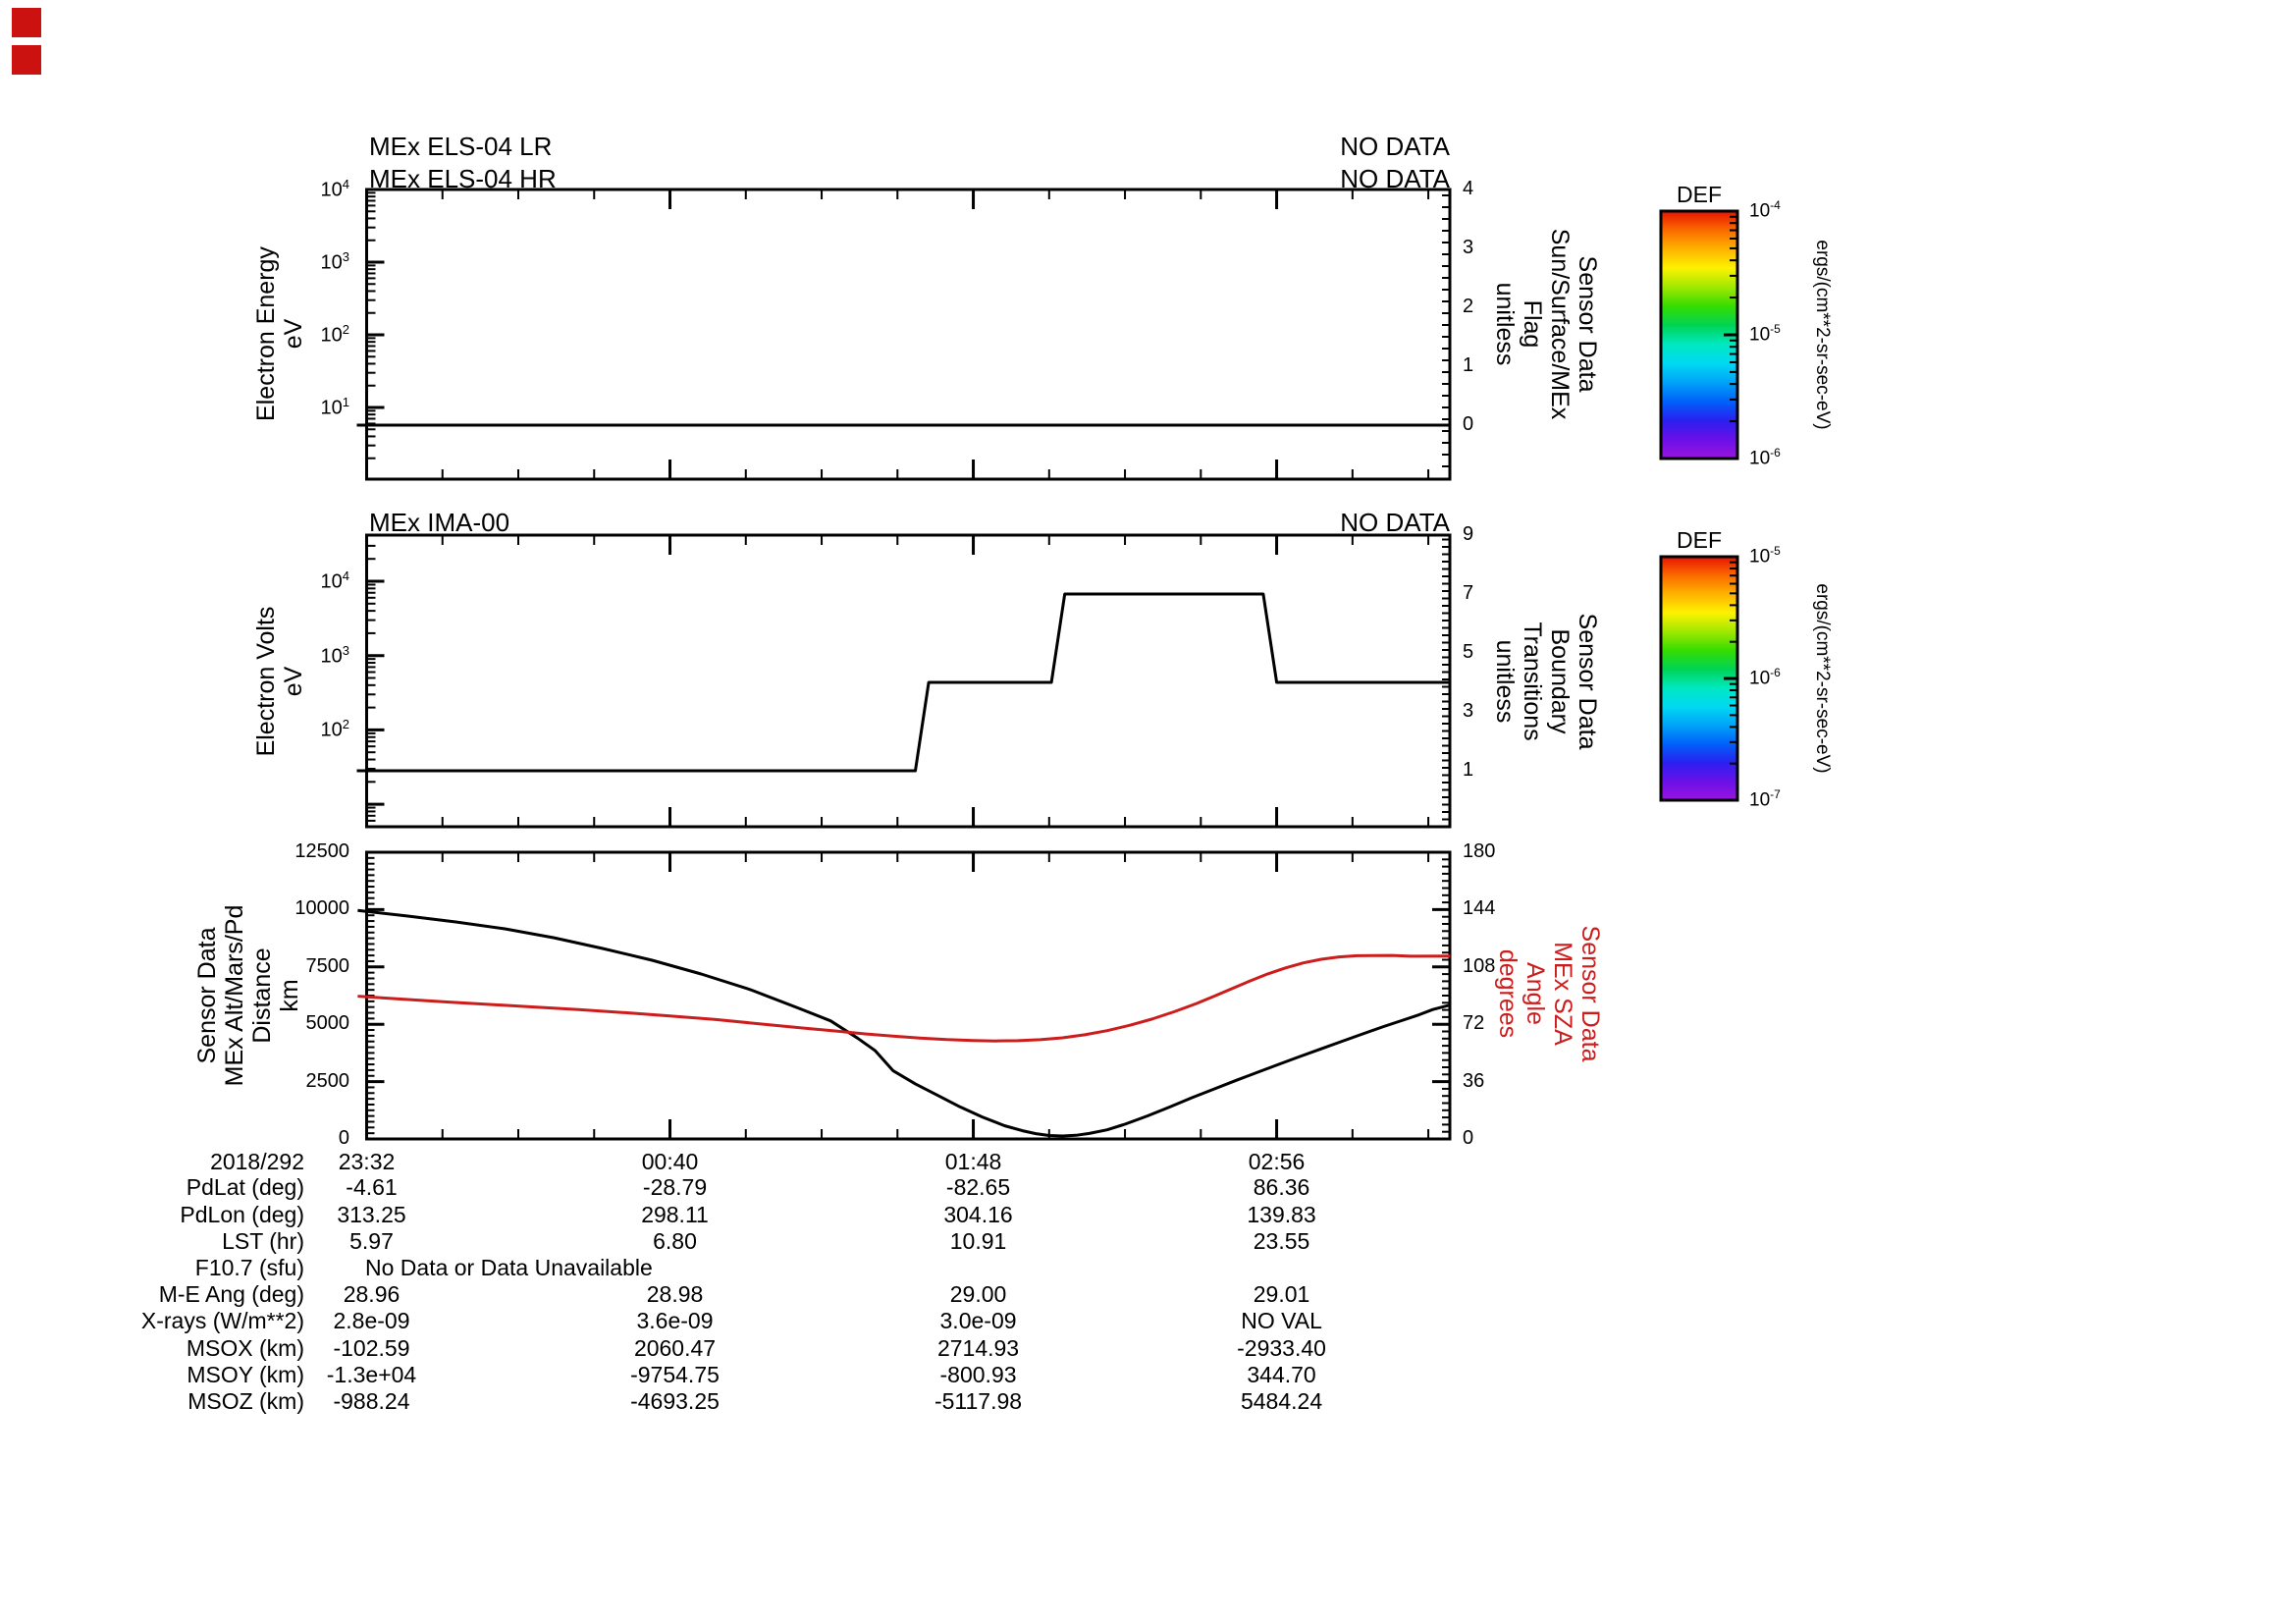  Describe the element at coordinates (246, 1401) in the screenshot. I see `table-row-label: MSOZ (km)` at that location.